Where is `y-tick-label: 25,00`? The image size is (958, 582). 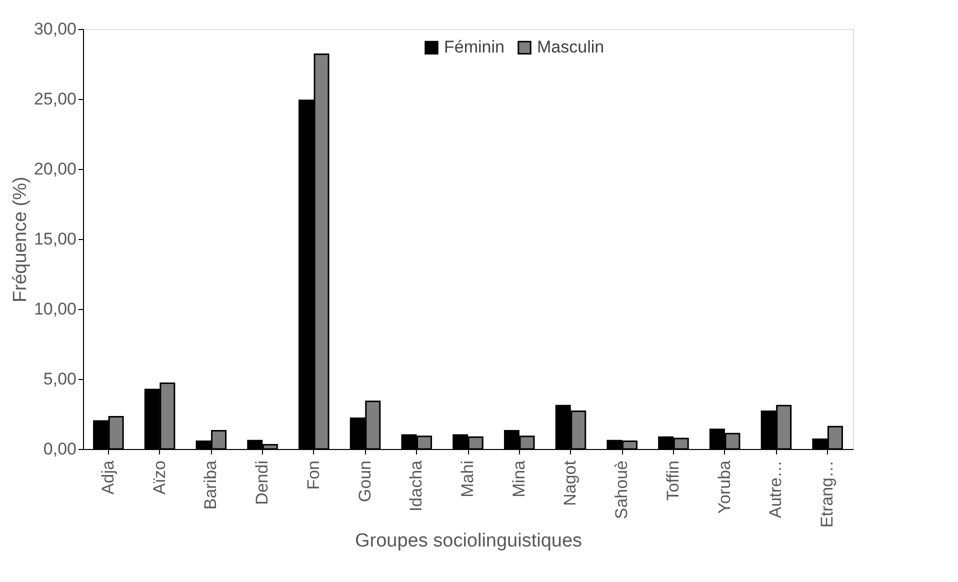 y-tick-label: 25,00 is located at coordinates (55, 99).